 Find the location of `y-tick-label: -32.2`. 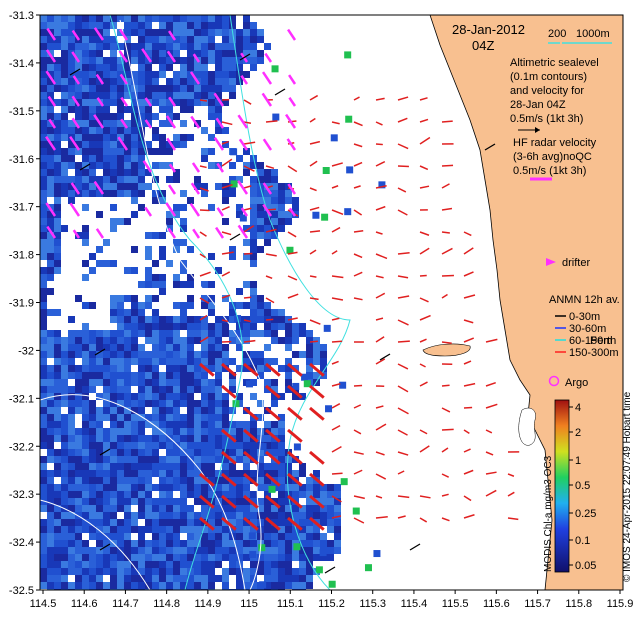

y-tick-label: -32.2 is located at coordinates (21, 447).